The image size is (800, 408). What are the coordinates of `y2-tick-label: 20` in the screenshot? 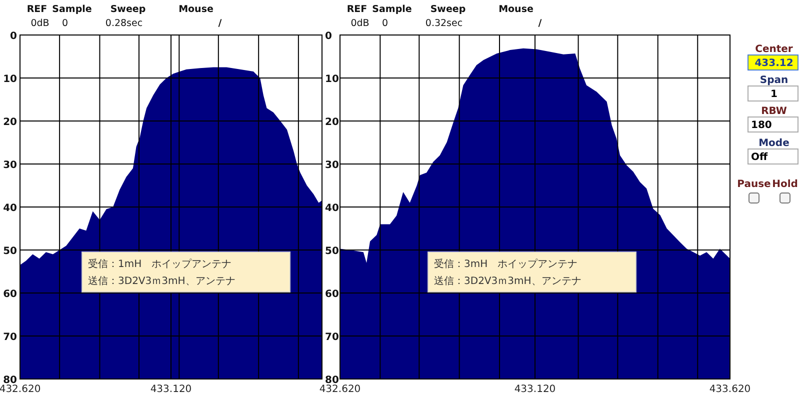 It's located at (332, 122).